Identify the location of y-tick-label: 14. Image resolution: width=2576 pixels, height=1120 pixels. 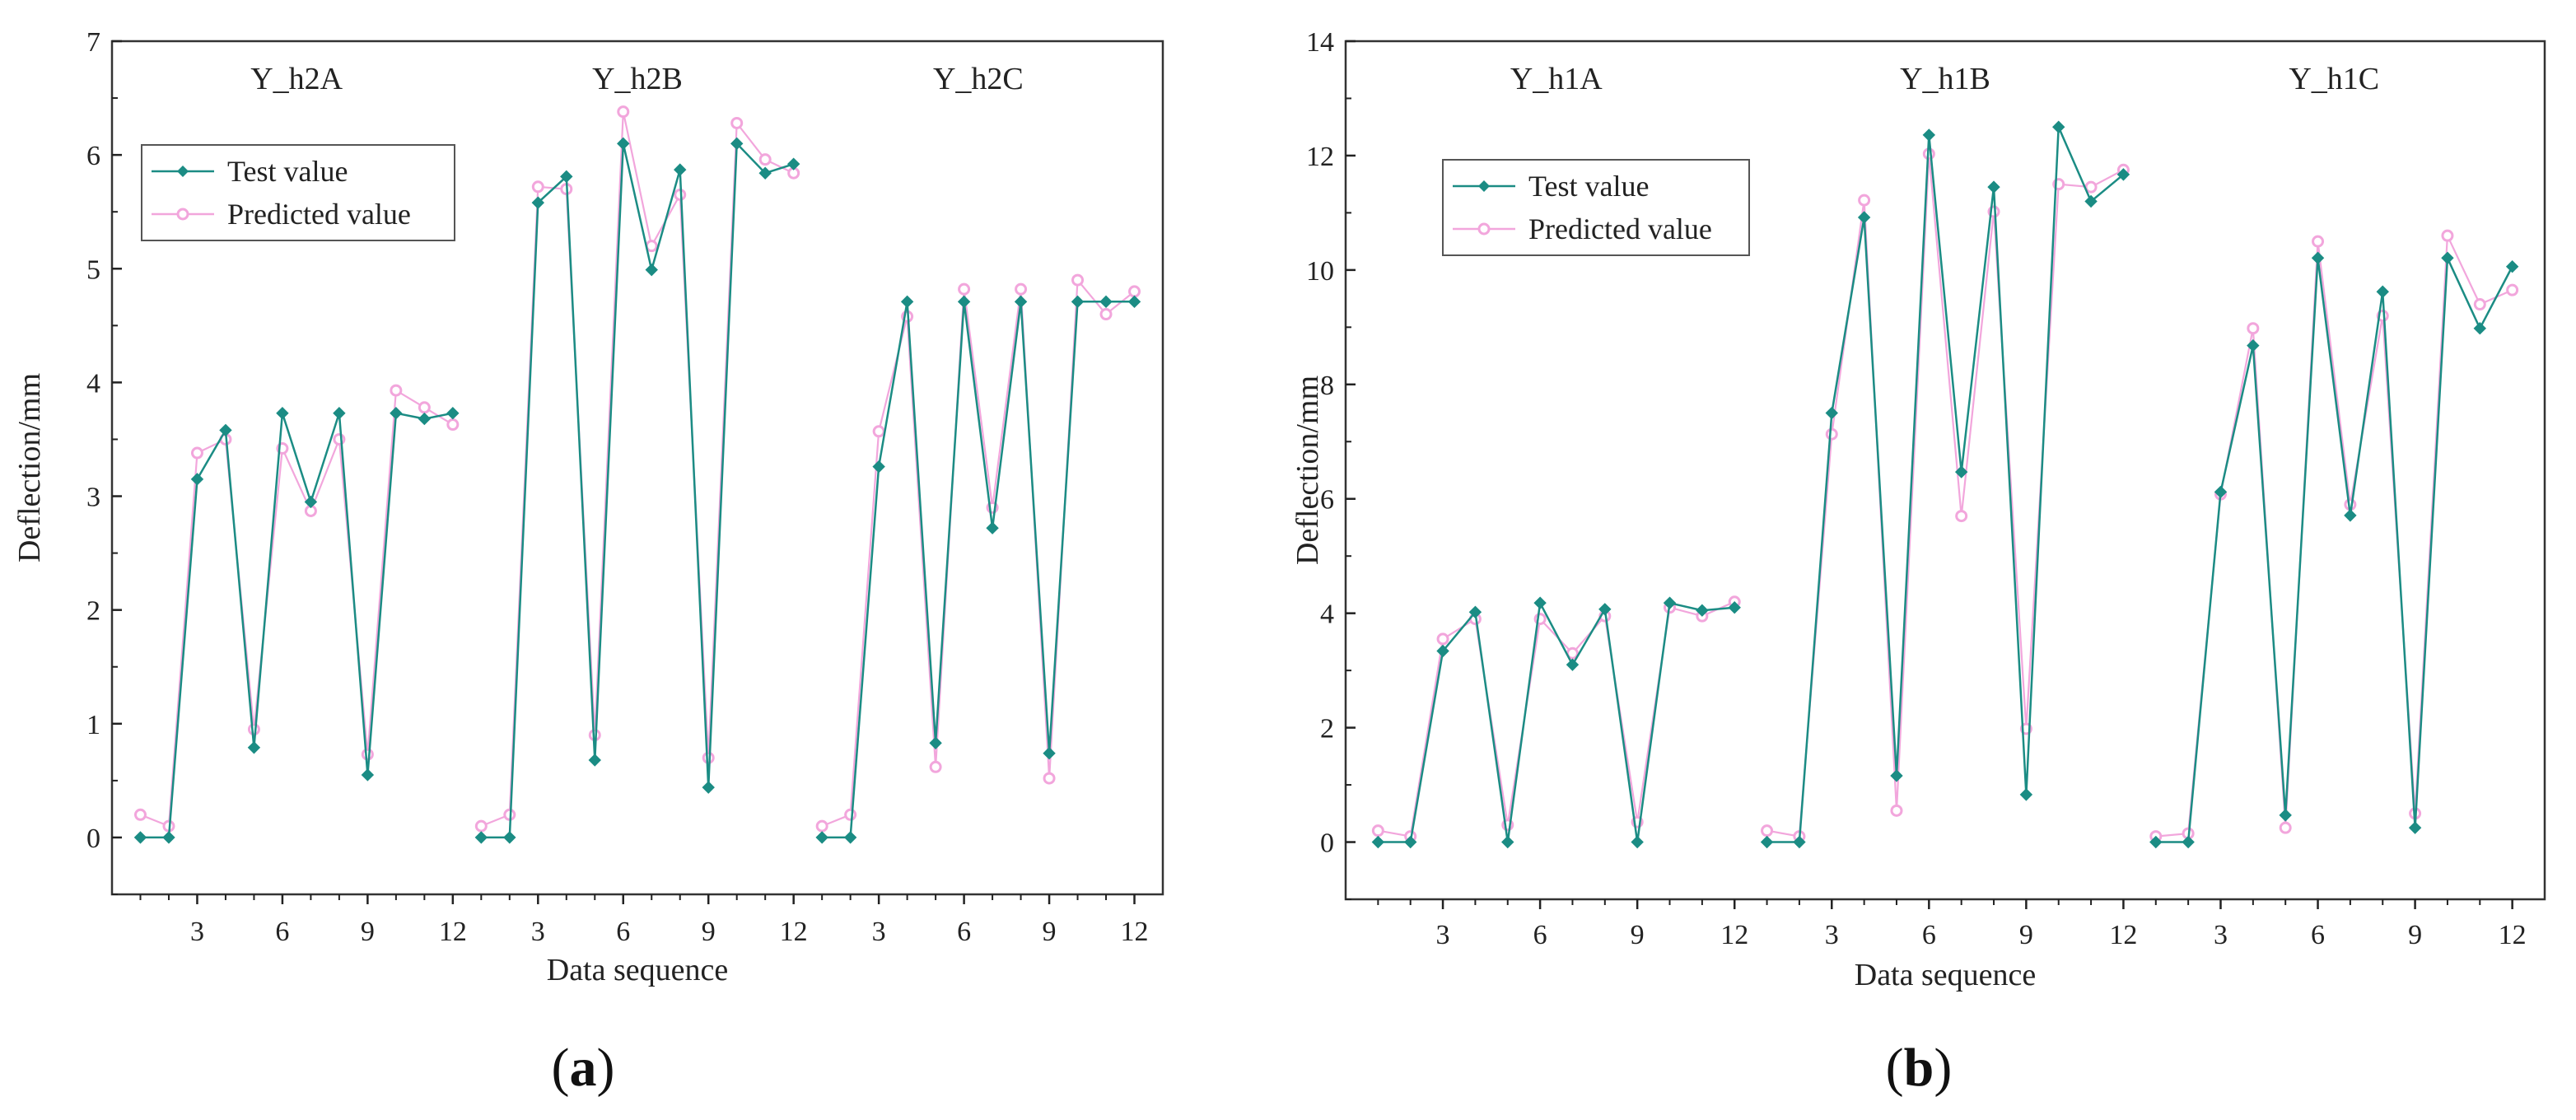
(1320, 42).